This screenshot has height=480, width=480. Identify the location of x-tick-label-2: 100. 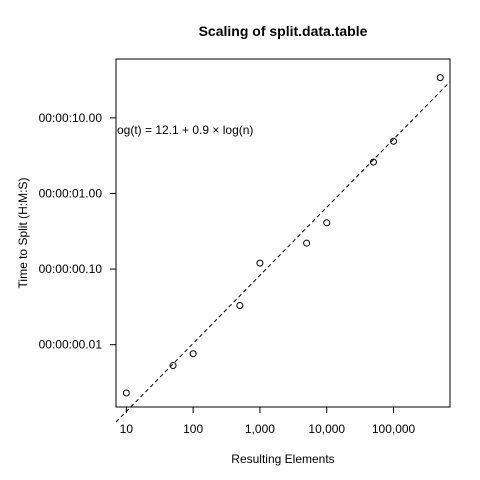
(193, 429).